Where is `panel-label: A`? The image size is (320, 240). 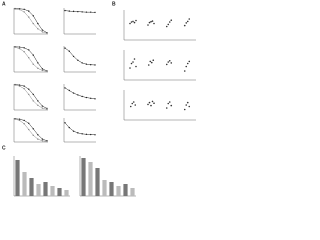
panel-label: A is located at coordinates (4, 4).